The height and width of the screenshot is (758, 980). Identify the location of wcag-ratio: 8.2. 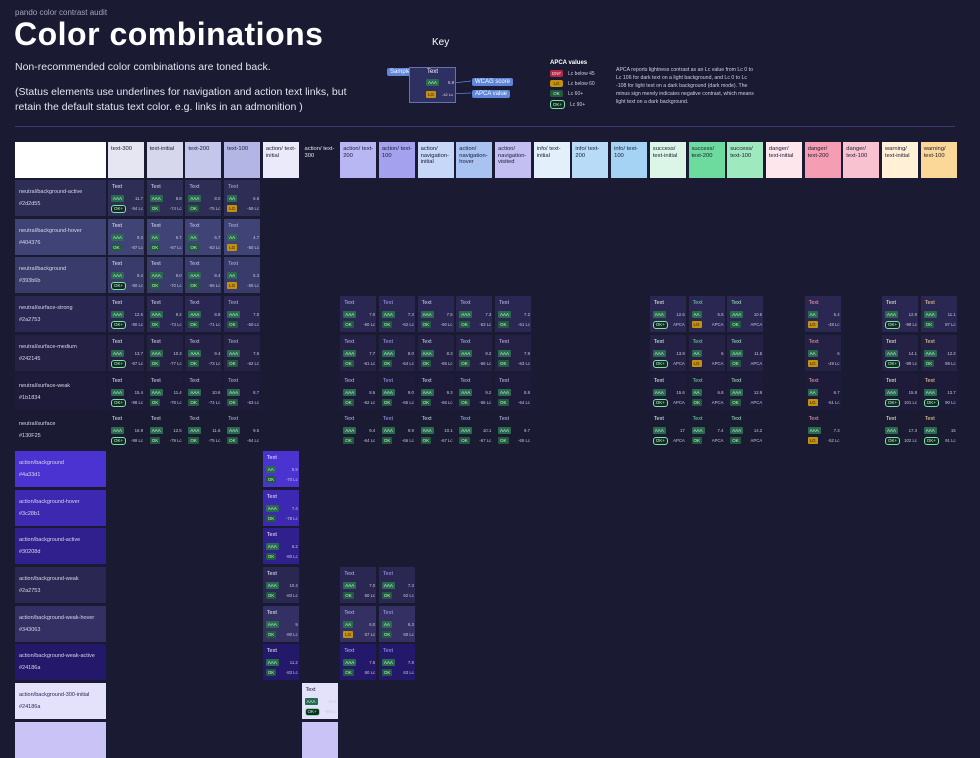
(488, 353).